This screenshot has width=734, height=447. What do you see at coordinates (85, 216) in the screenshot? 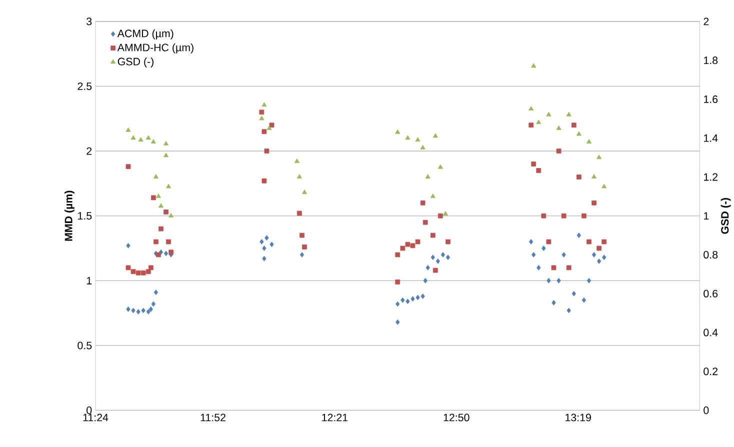
I see `y-tick-label: 1.5` at bounding box center [85, 216].